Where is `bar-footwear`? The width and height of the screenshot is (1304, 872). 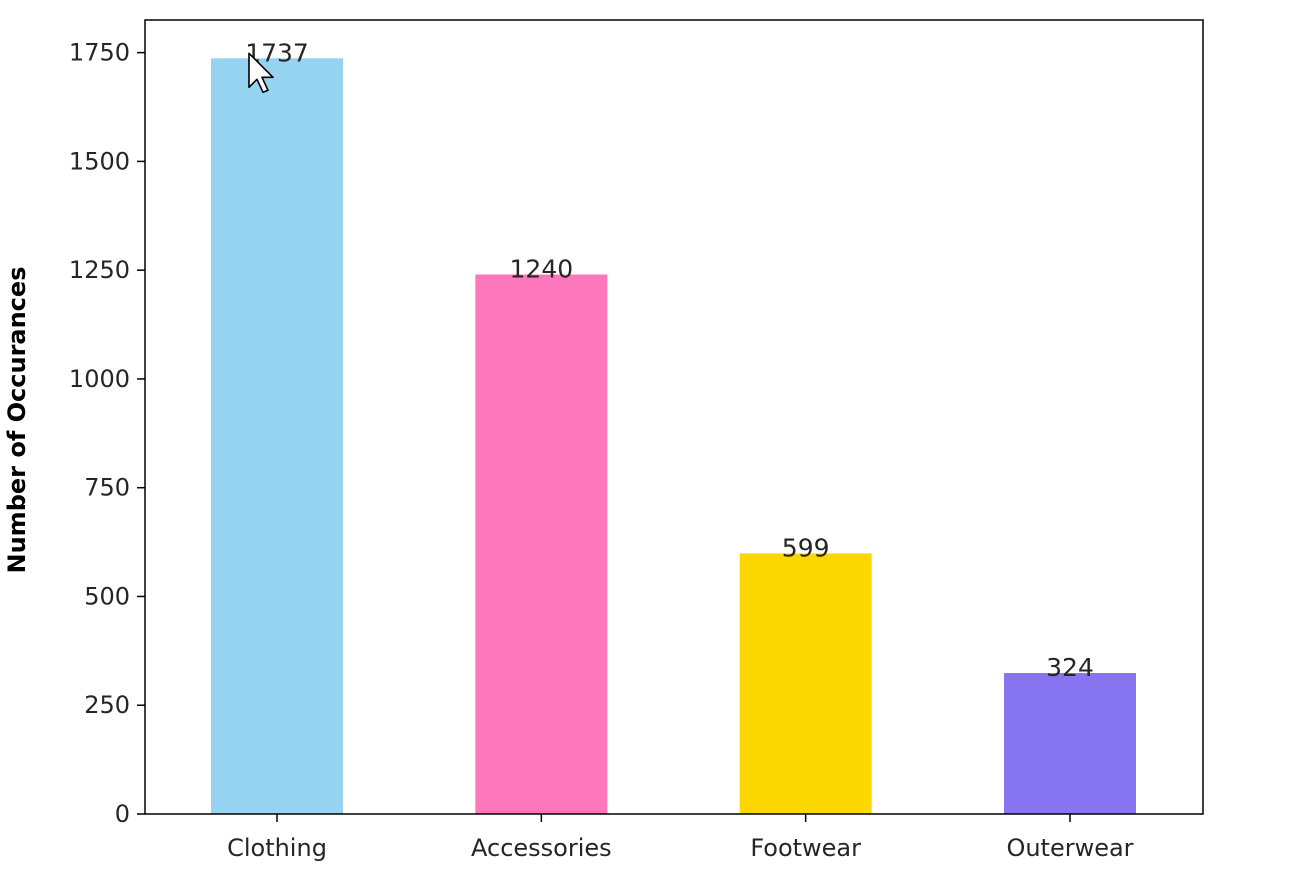 bar-footwear is located at coordinates (805, 683).